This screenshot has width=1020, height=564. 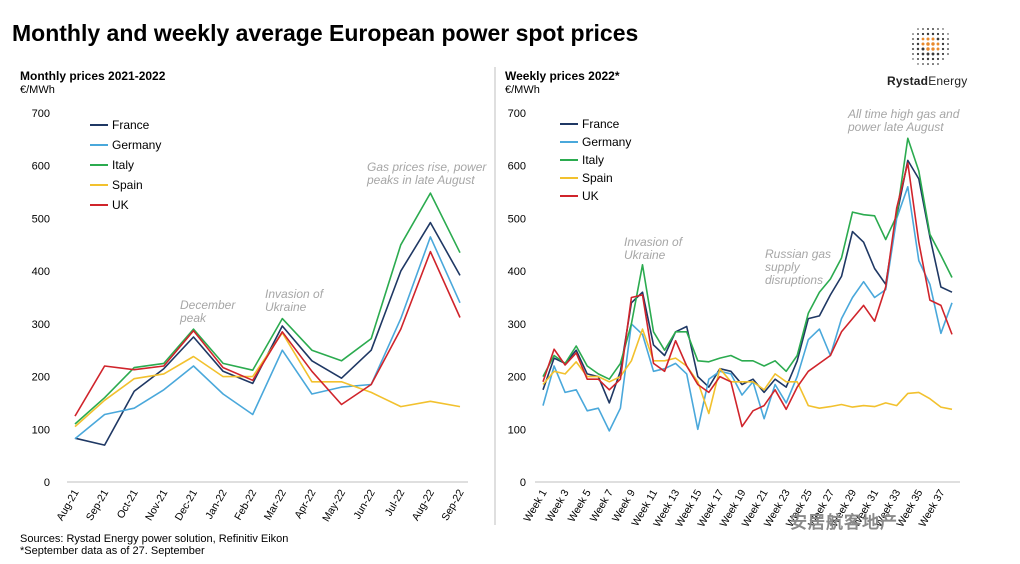 I want to click on weekly-chart-title: Weekly prices 2022*, so click(x=562, y=76).